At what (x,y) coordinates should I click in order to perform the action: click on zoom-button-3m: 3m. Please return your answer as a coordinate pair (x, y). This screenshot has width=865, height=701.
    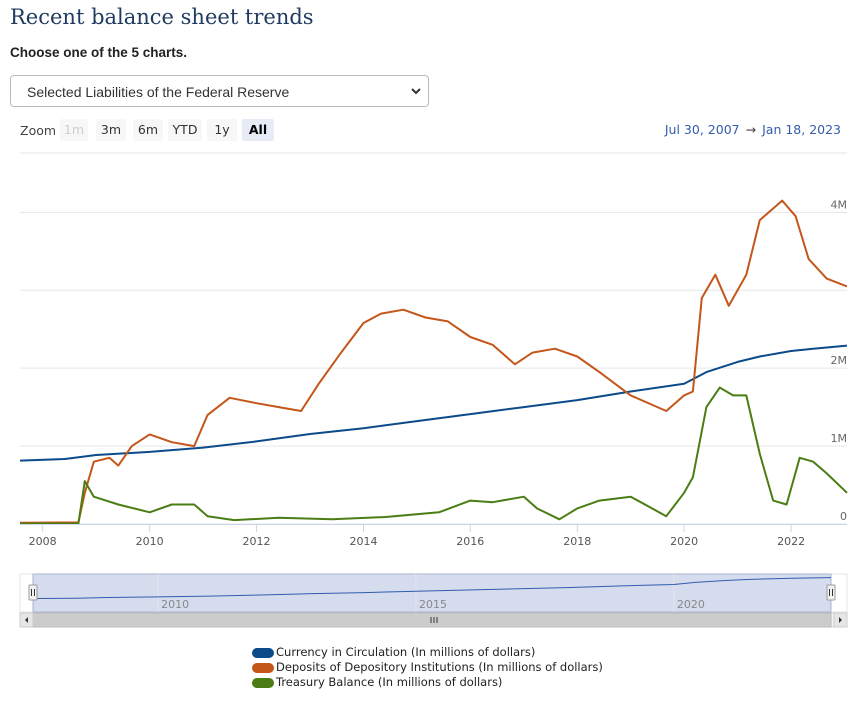
    Looking at the image, I should click on (111, 130).